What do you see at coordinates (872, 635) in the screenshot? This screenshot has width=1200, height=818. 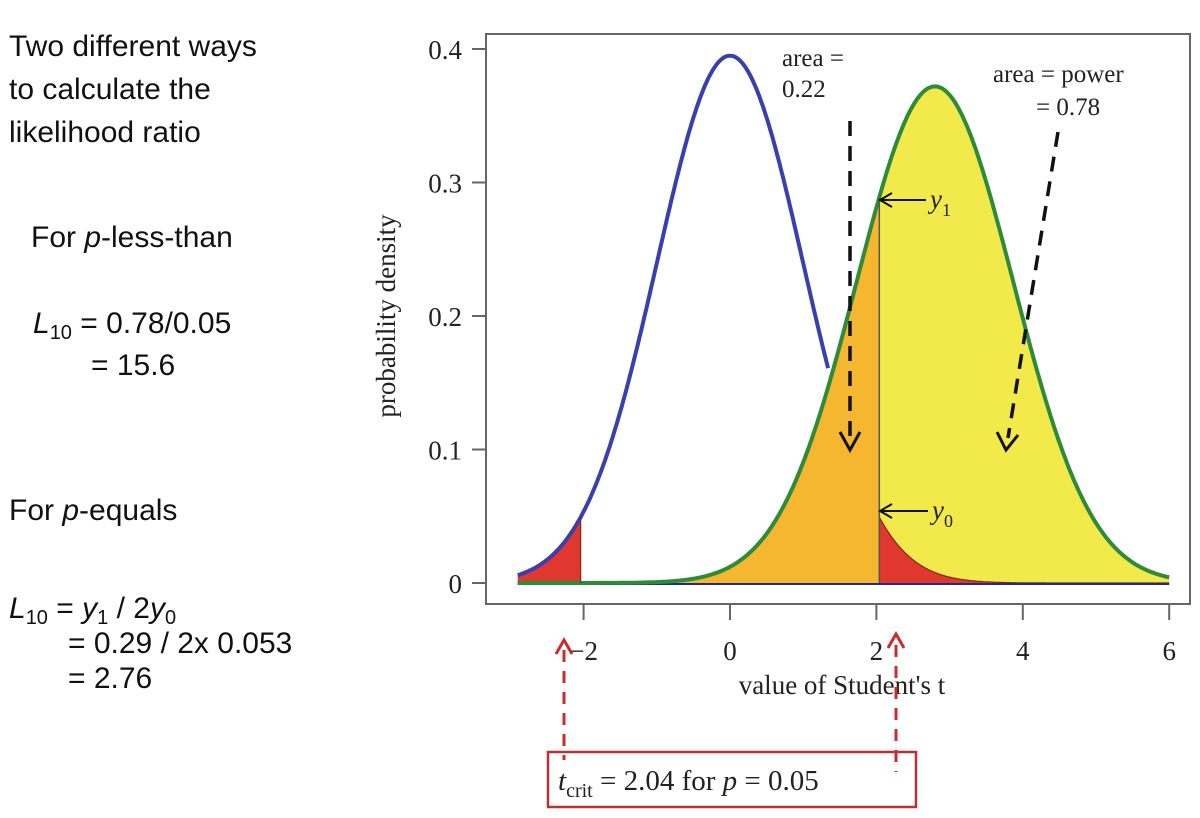 I see `x-axis: −2 0 2 4 6` at bounding box center [872, 635].